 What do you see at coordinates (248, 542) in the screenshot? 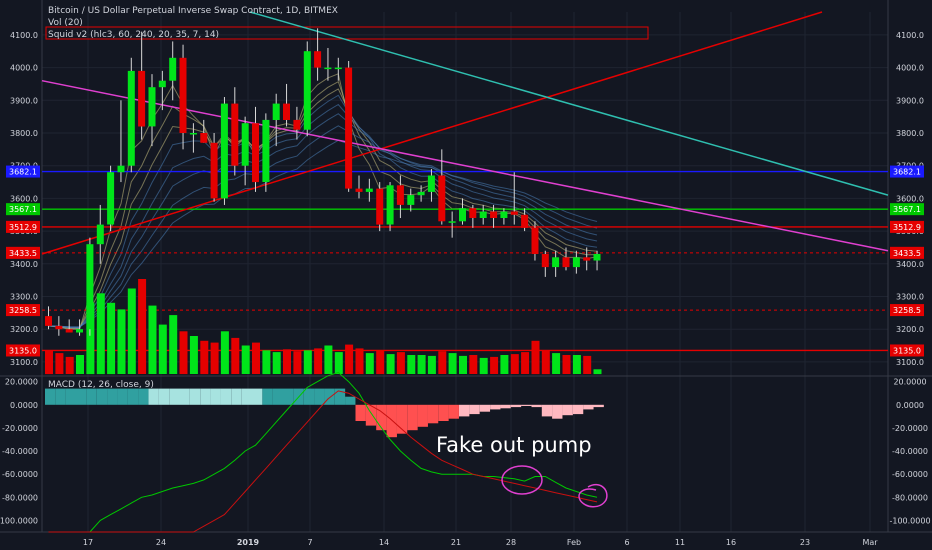
I see `time-axis-tick: 2019` at bounding box center [248, 542].